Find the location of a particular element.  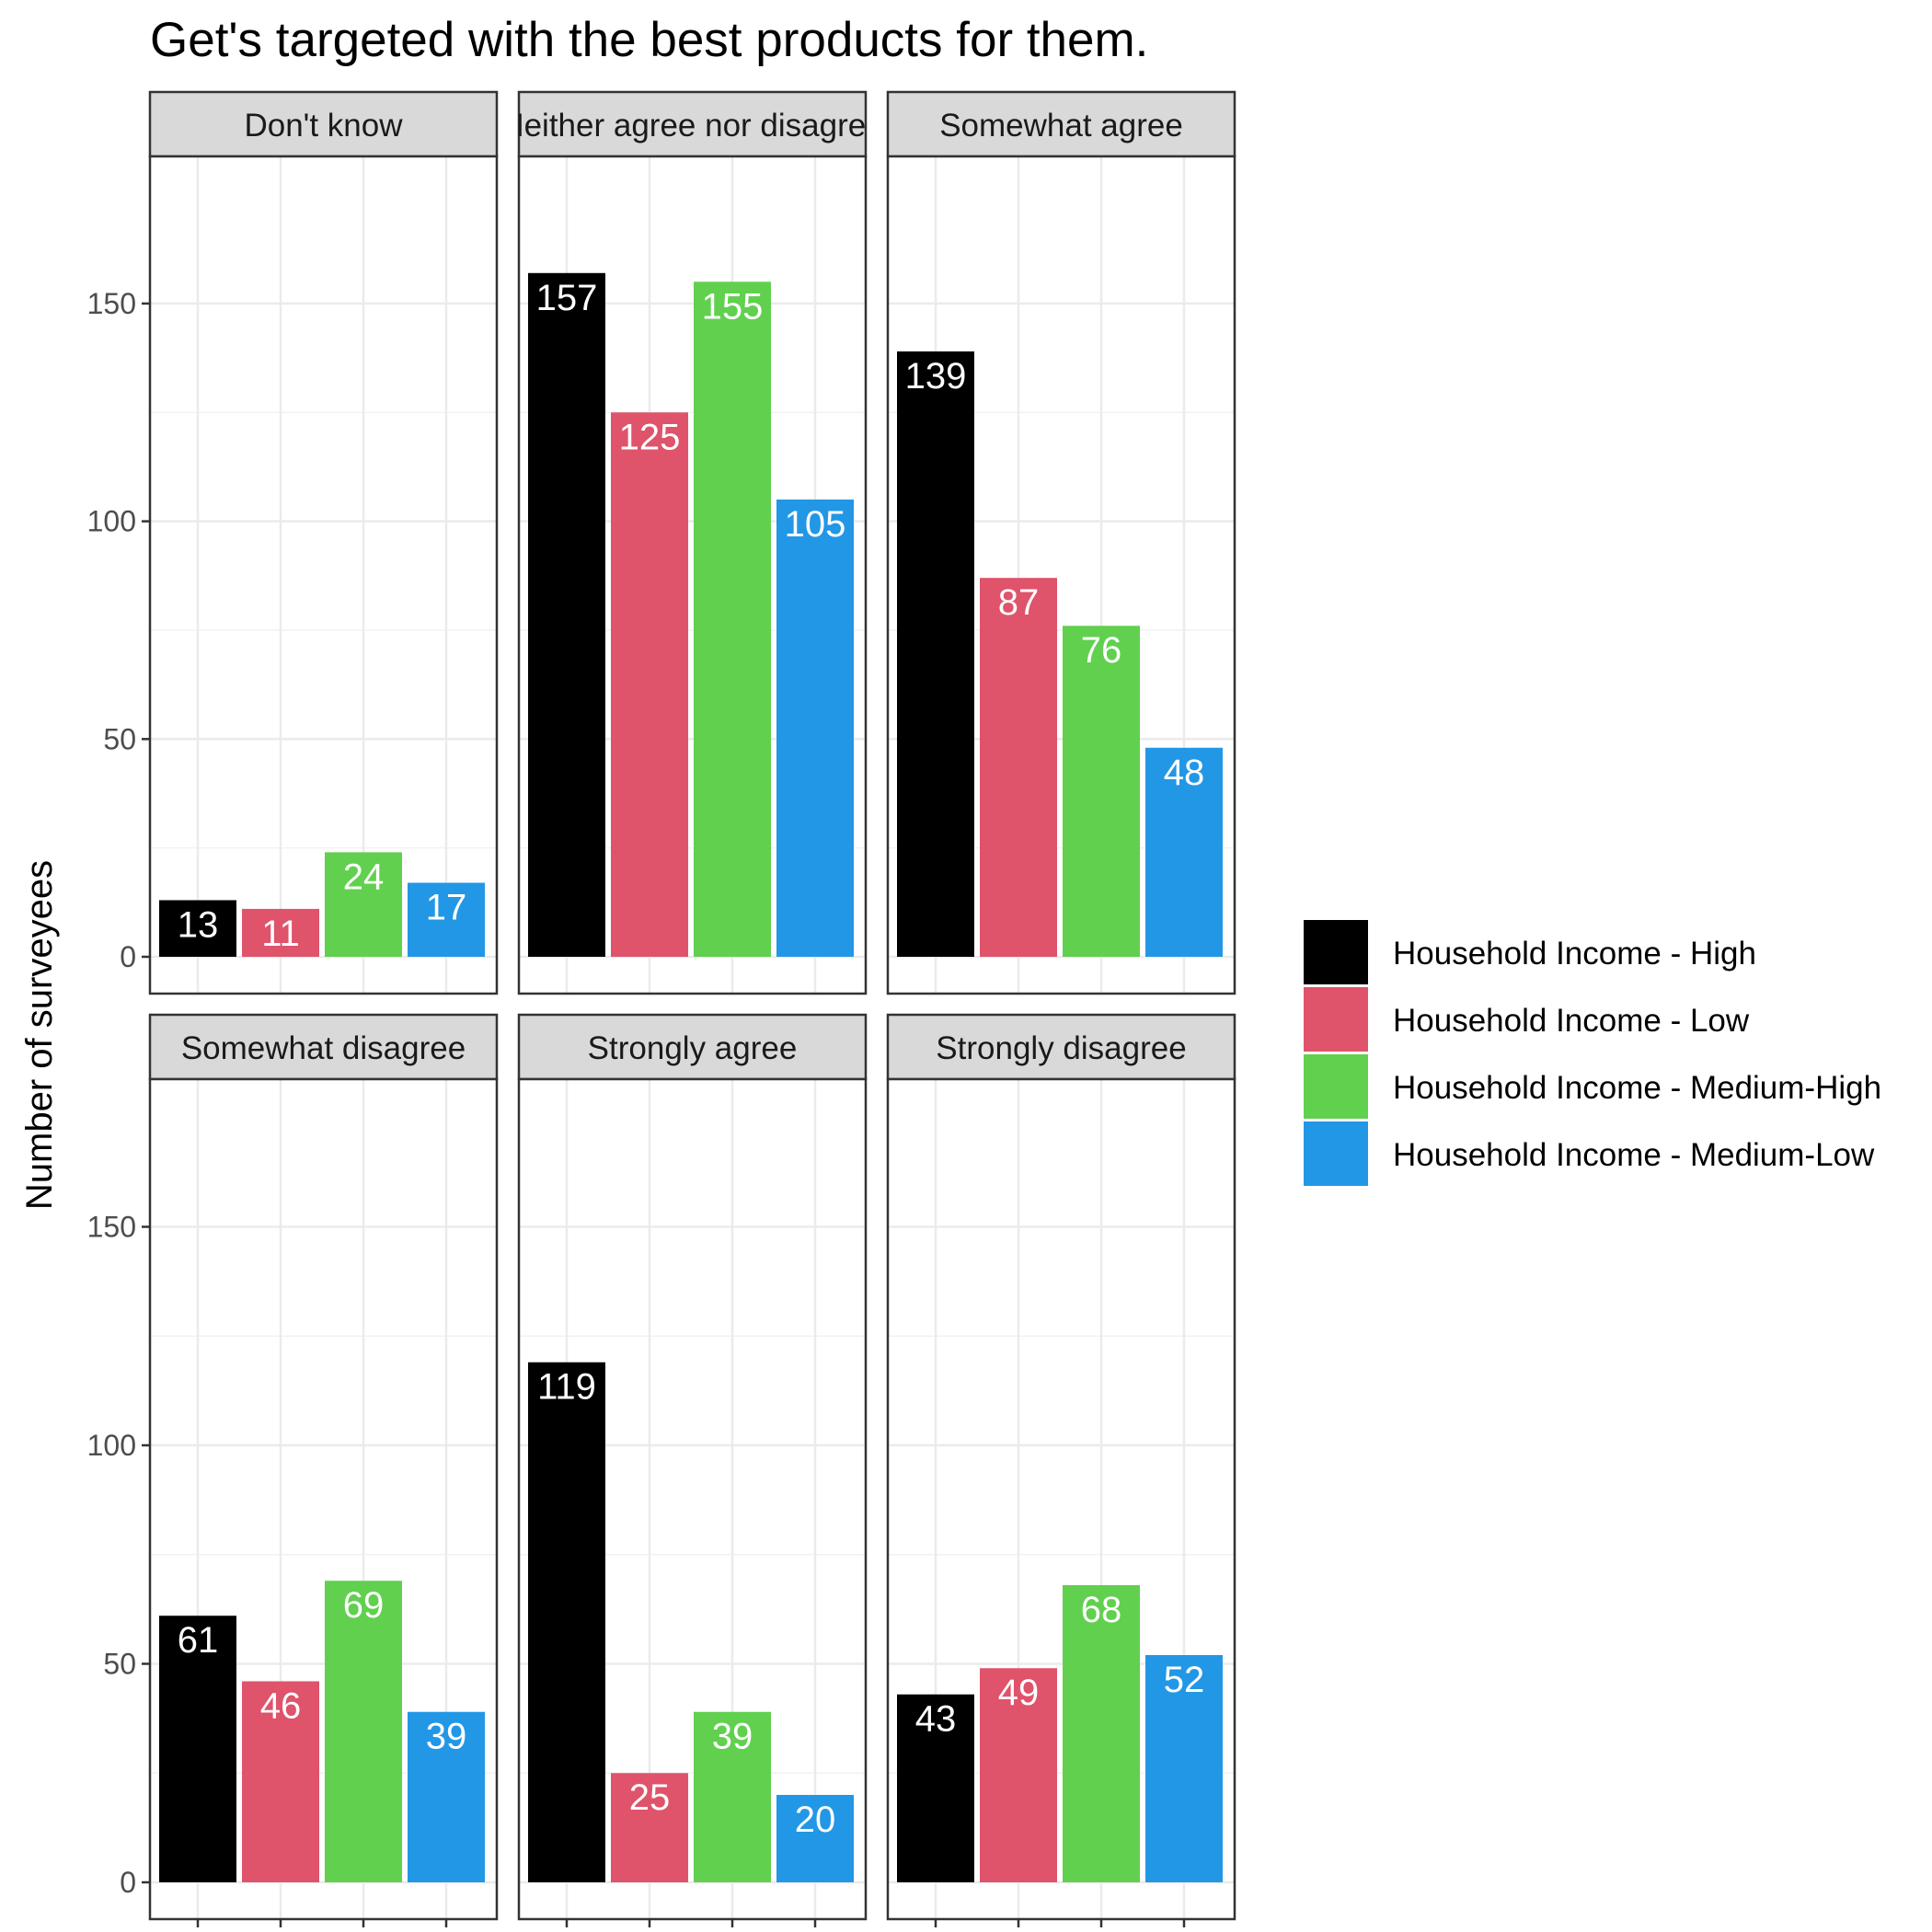

bar-value-label: 49 is located at coordinates (1019, 1693).